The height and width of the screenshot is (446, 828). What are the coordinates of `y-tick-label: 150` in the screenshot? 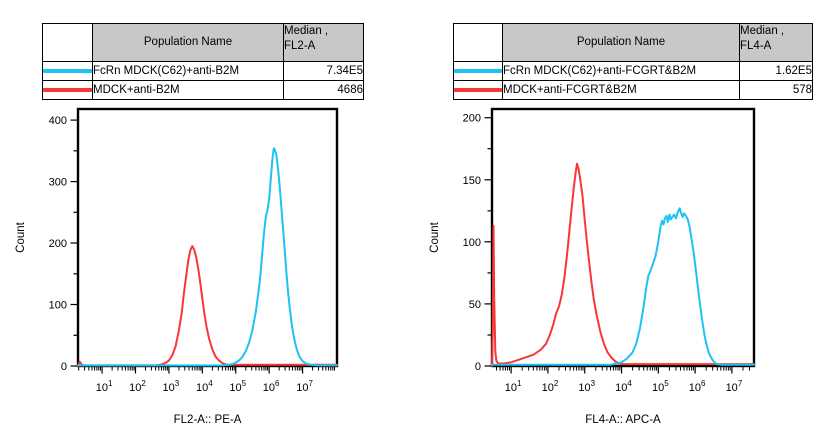 It's located at (472, 181).